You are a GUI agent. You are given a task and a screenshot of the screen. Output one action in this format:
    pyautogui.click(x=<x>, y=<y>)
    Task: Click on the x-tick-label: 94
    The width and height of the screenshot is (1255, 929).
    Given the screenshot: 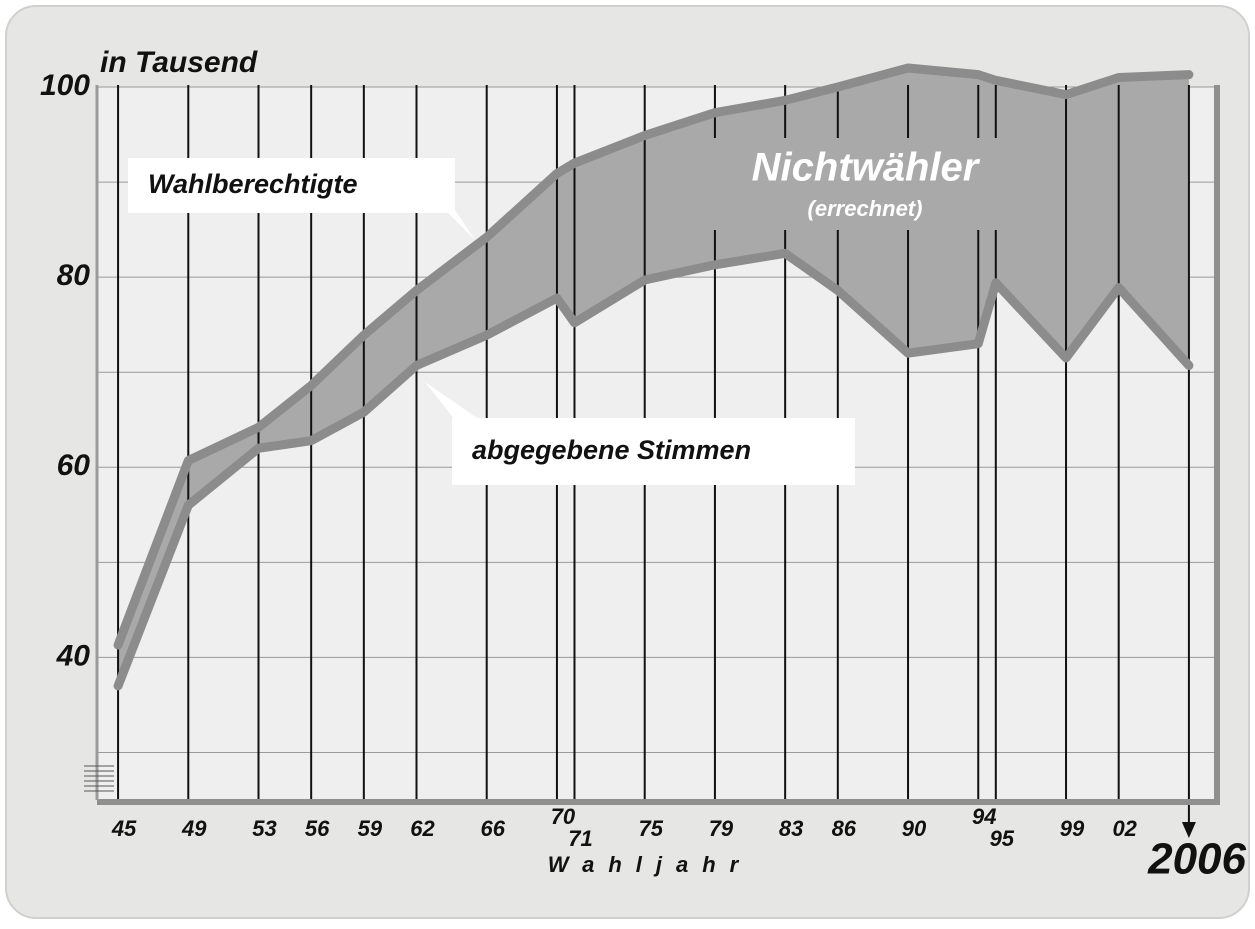 What is the action you would take?
    pyautogui.click(x=984, y=816)
    